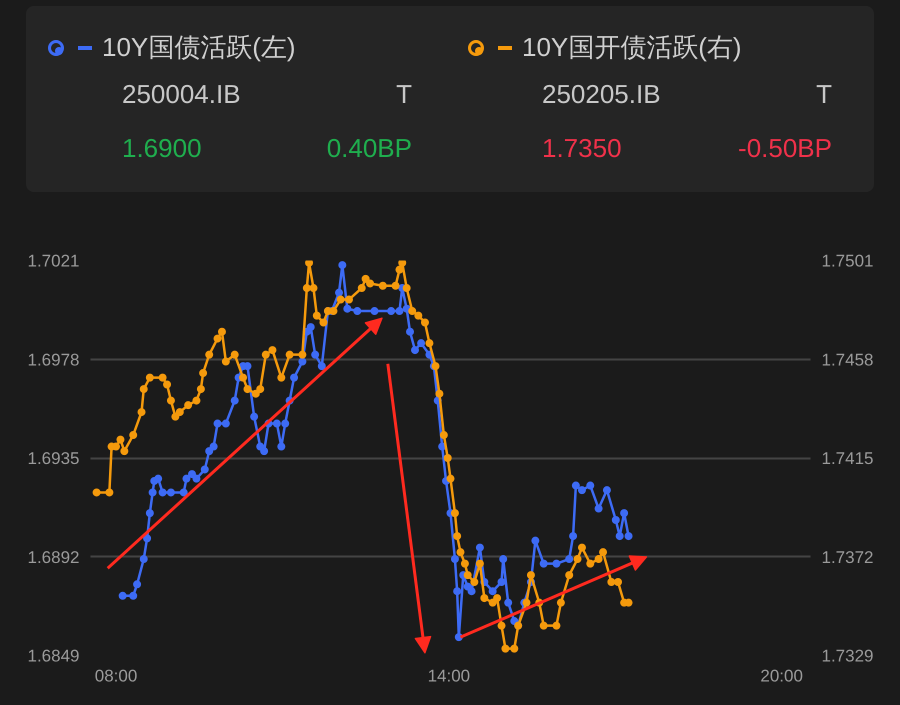  I want to click on y-tick-label: 1.6978, so click(54, 360).